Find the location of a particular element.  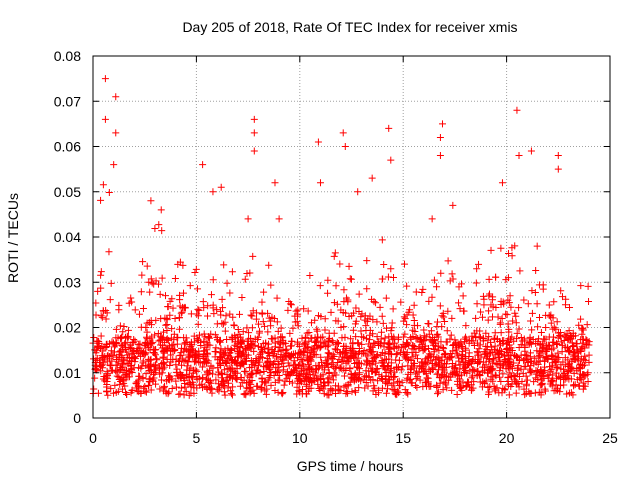

y-tick-label: 0.06 is located at coordinates (67, 147).